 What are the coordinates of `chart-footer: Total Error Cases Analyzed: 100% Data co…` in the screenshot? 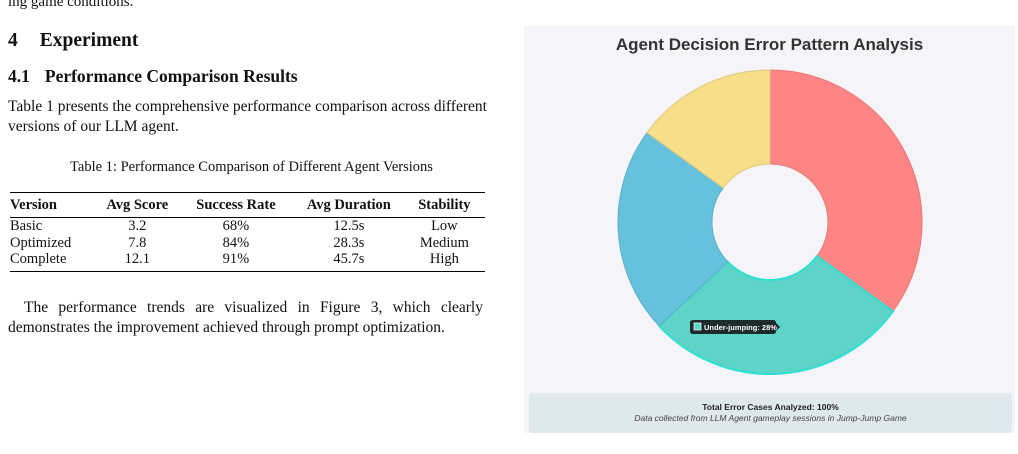 It's located at (770, 413).